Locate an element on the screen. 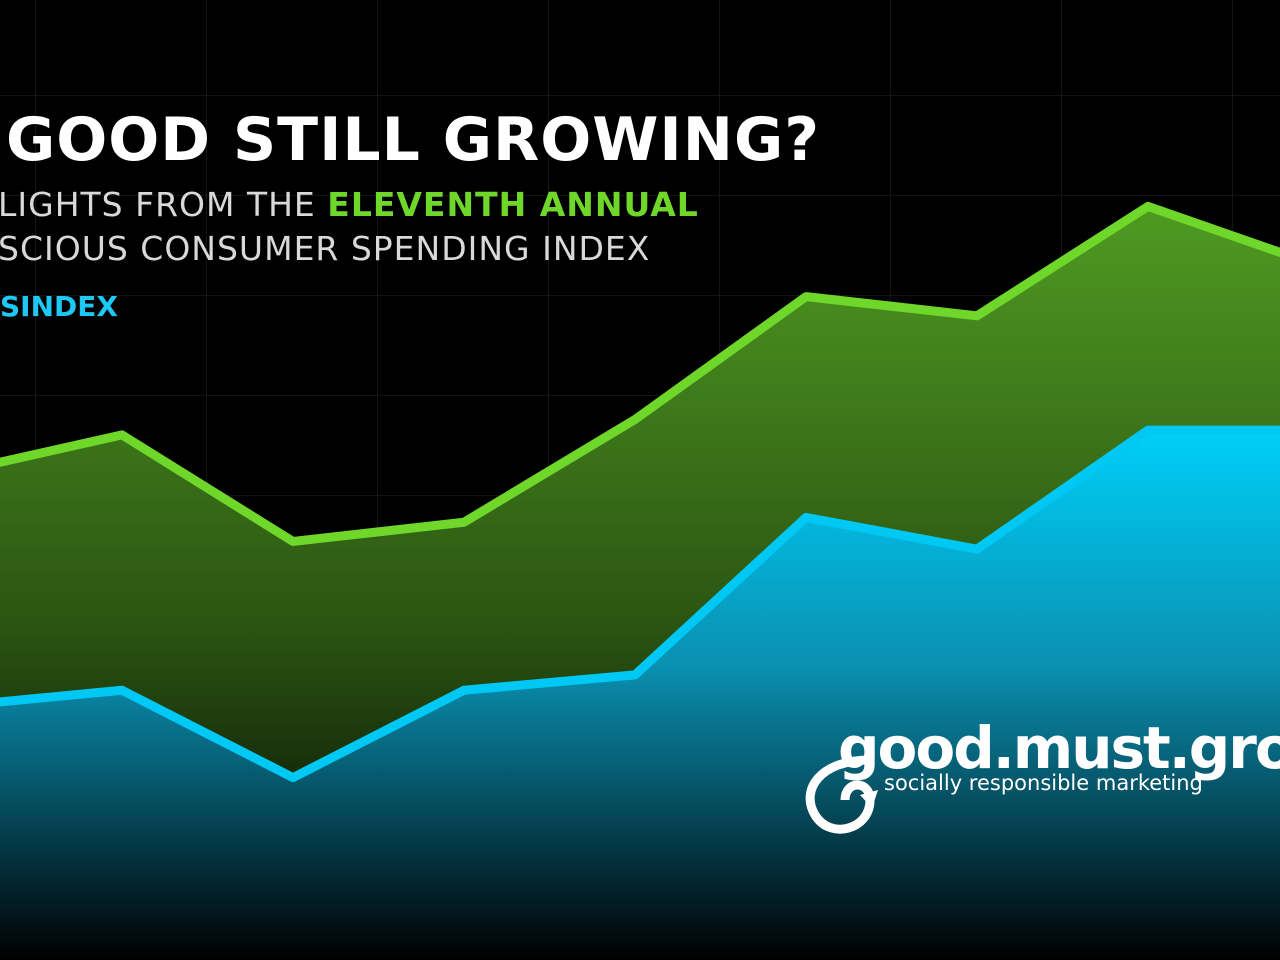 This screenshot has width=1280, height=960. title: GOOD STILL GROWING? is located at coordinates (413, 140).